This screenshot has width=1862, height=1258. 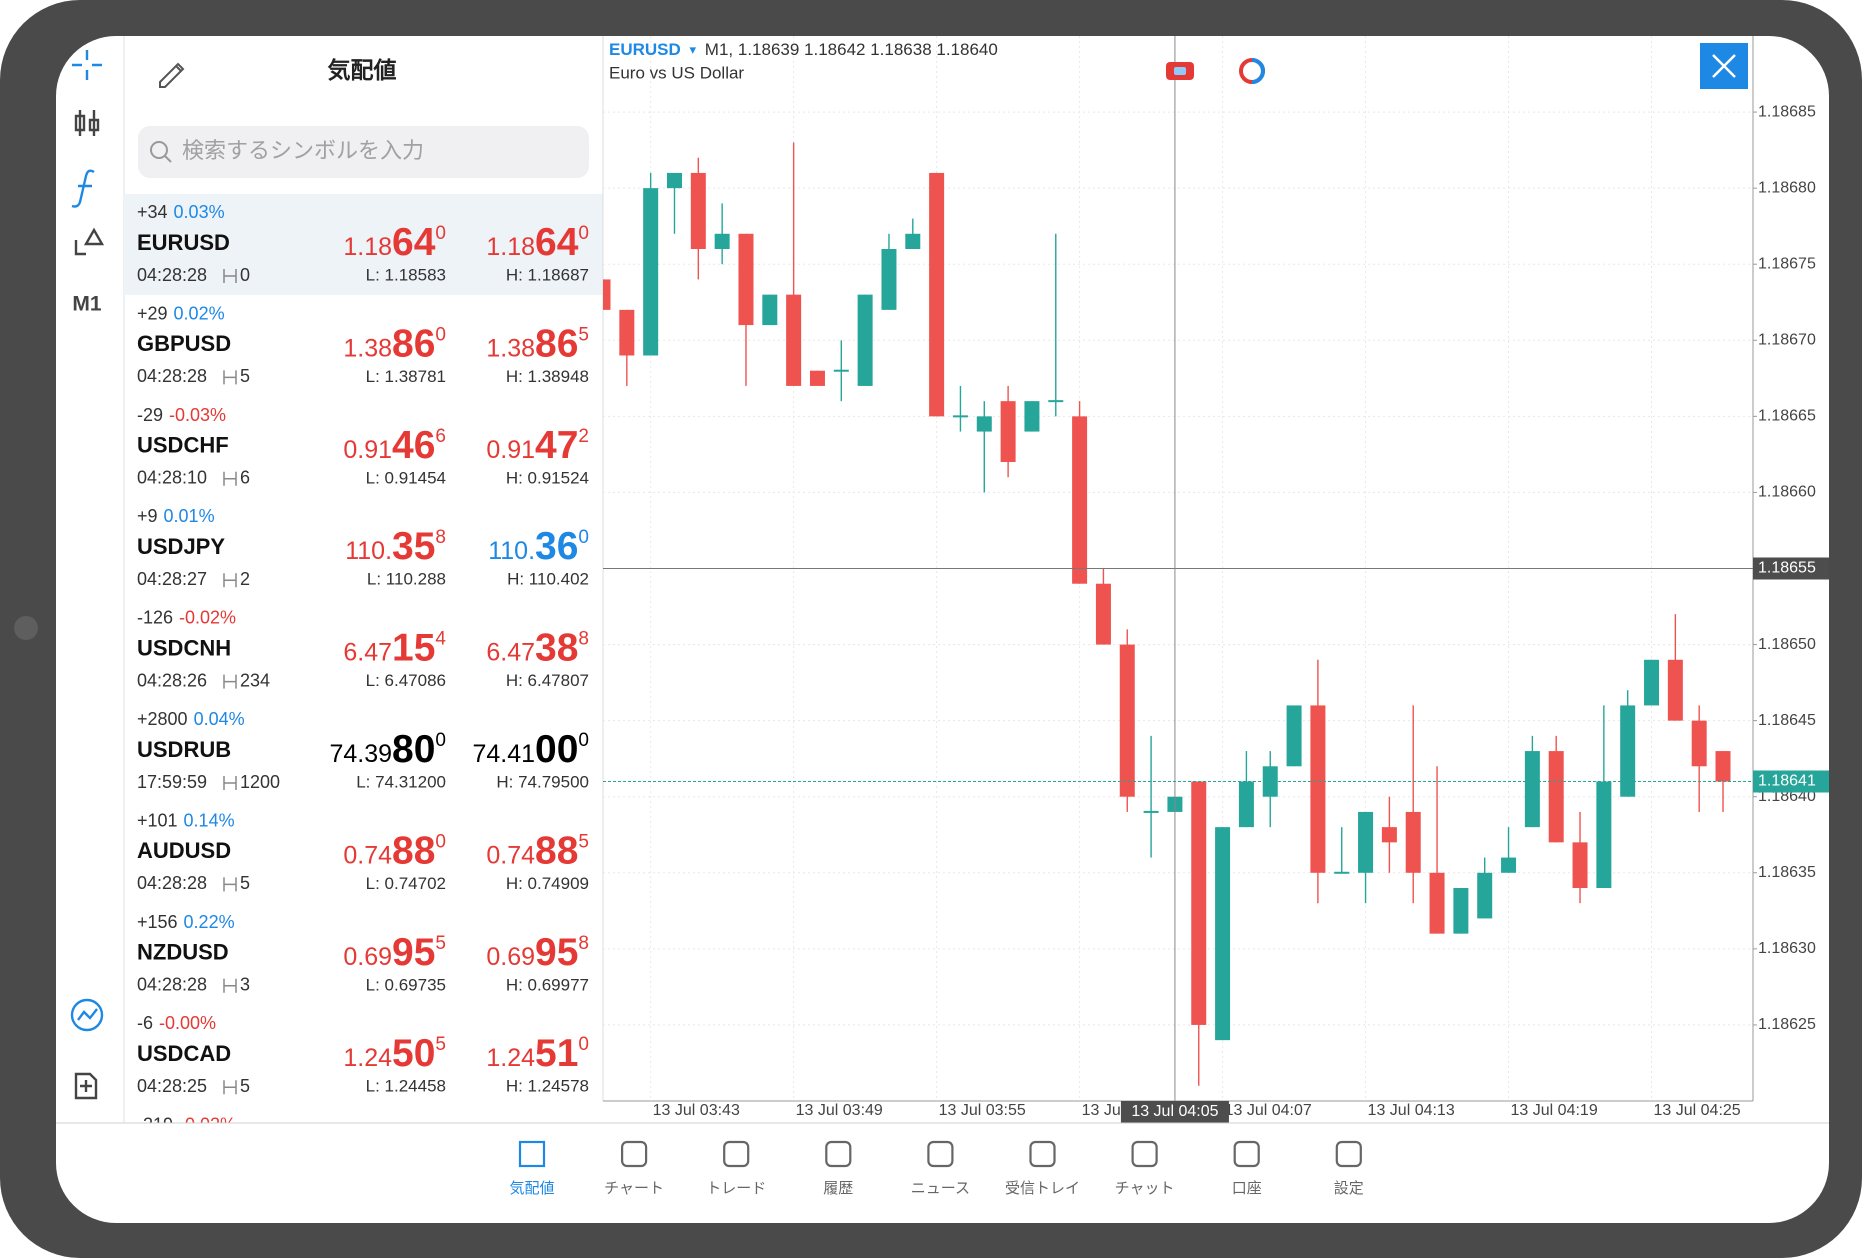 What do you see at coordinates (532, 1168) in the screenshot?
I see `tab: 気配値` at bounding box center [532, 1168].